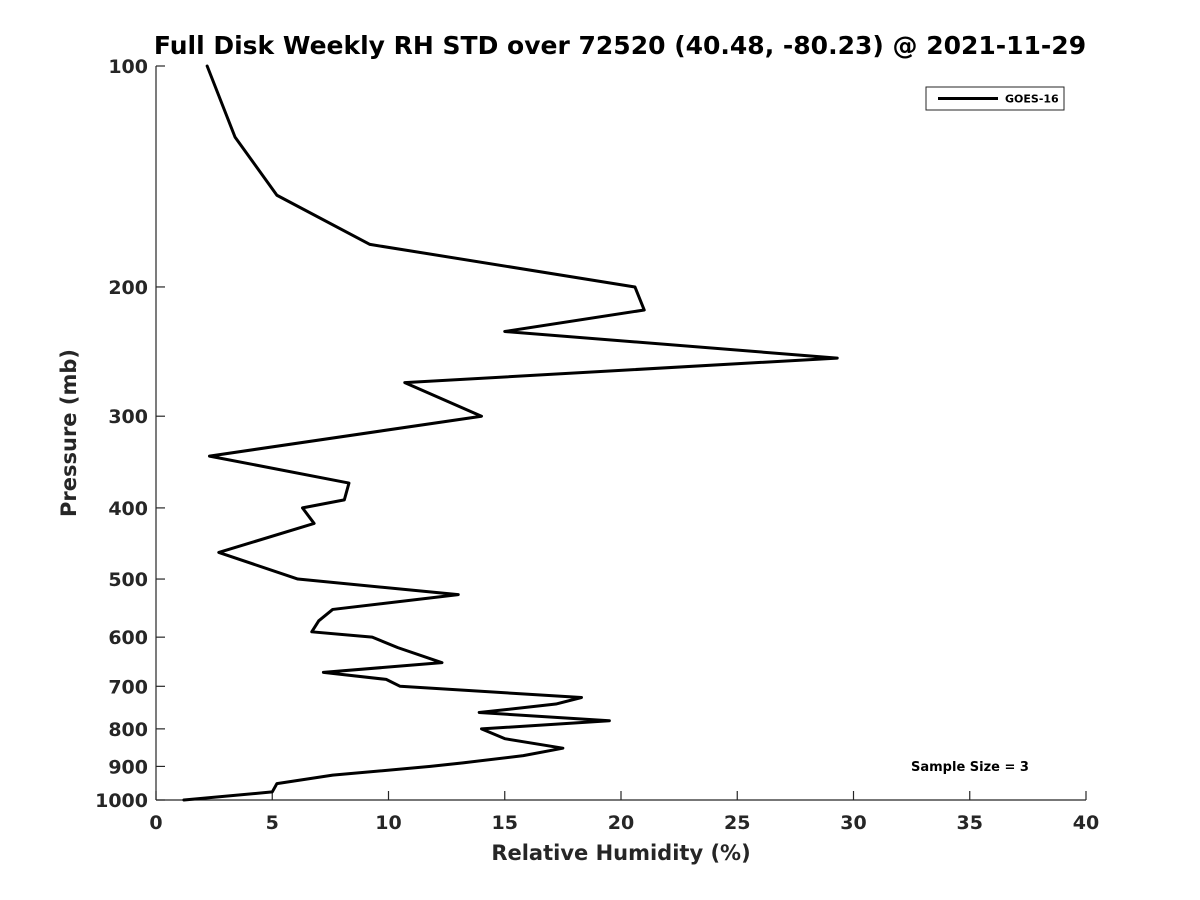 The width and height of the screenshot is (1200, 900). Describe the element at coordinates (970, 767) in the screenshot. I see `sample-size-annotation: Sample Size = 3` at that location.